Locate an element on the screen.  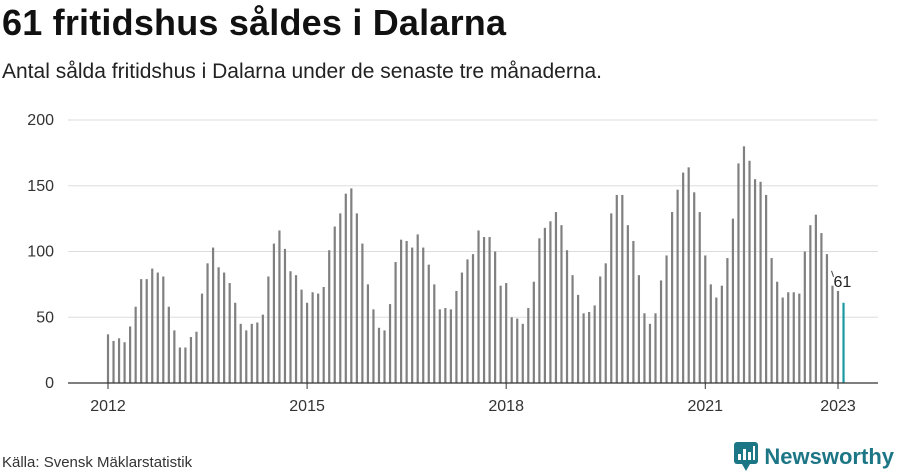
x-tick-label: 2012 is located at coordinates (108, 406).